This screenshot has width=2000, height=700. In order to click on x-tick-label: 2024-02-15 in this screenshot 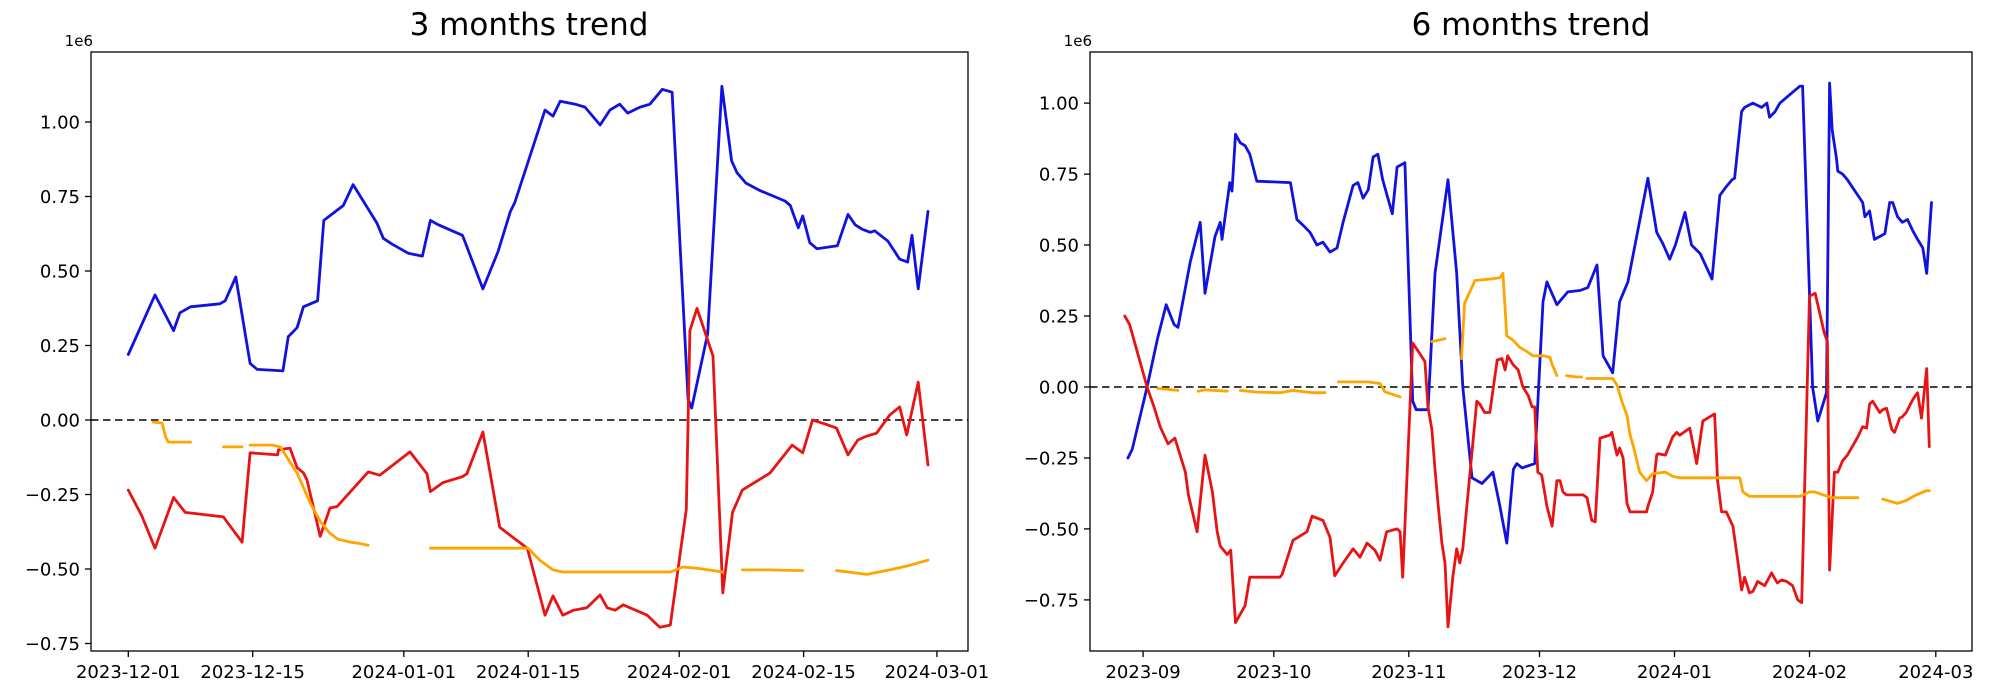, I will do `click(803, 672)`.